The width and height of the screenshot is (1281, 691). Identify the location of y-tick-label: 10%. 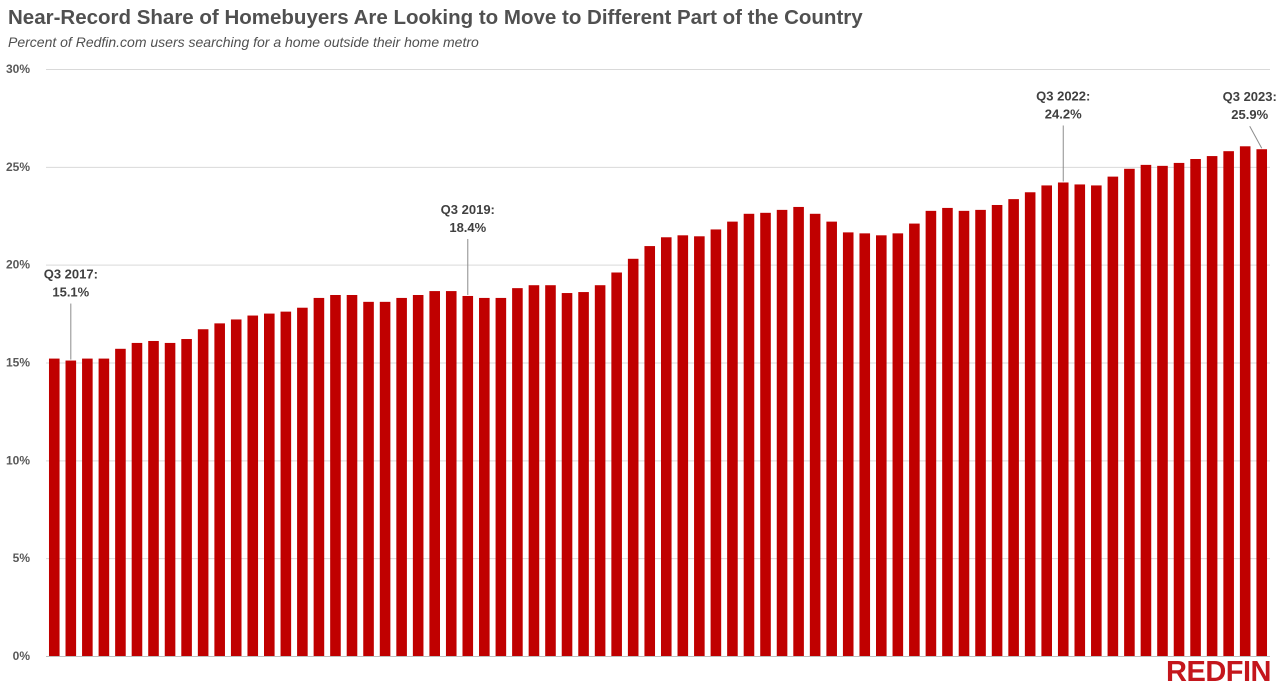
(18, 460).